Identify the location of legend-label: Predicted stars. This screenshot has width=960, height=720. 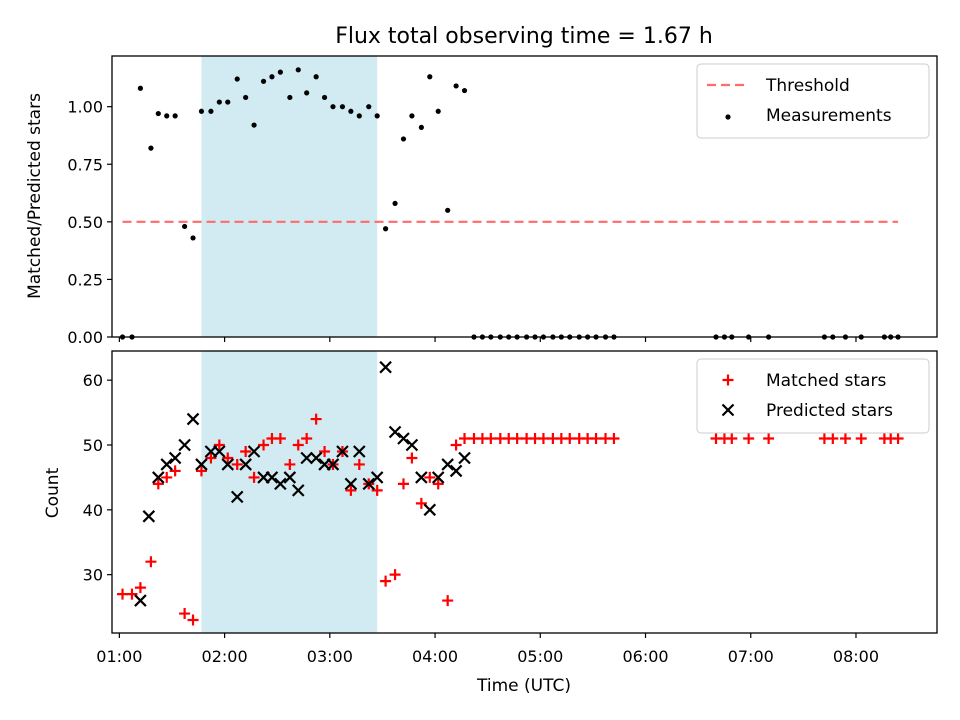
(829, 411).